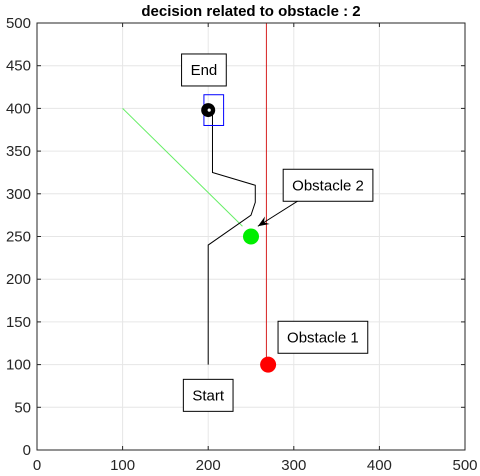 Image resolution: width=480 pixels, height=476 pixels. Describe the element at coordinates (27, 450) in the screenshot. I see `y-tick-label: 0` at that location.